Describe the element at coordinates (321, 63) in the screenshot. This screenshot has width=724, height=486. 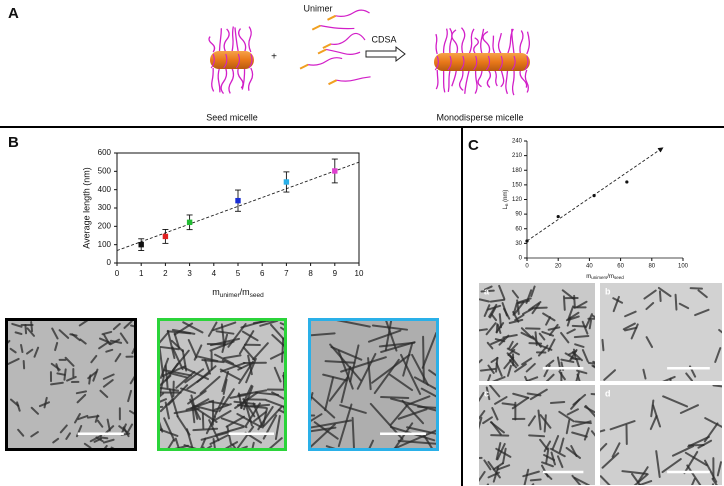
I see `unimer` at that location.